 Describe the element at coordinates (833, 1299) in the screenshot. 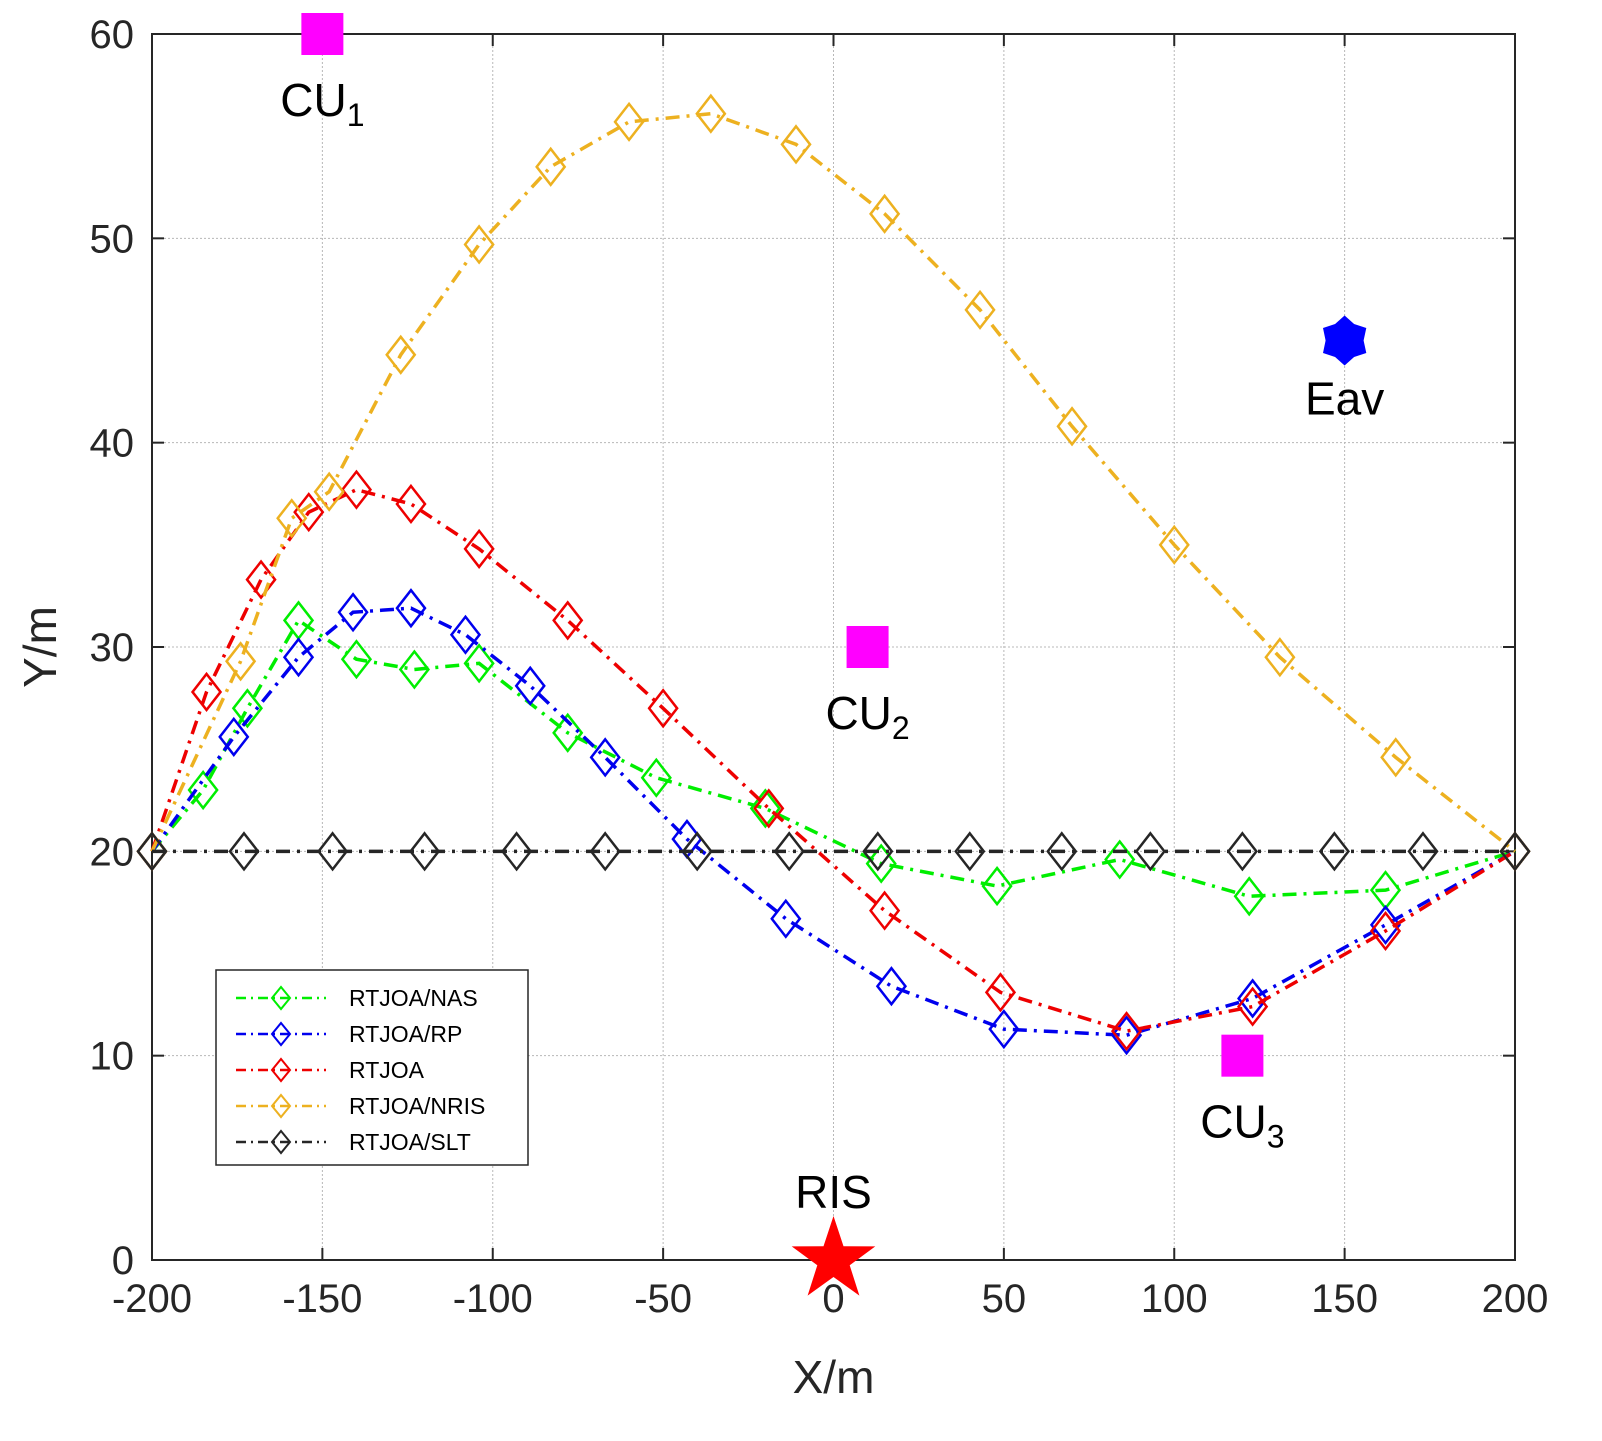

I see `x-tick-label: 0` at that location.